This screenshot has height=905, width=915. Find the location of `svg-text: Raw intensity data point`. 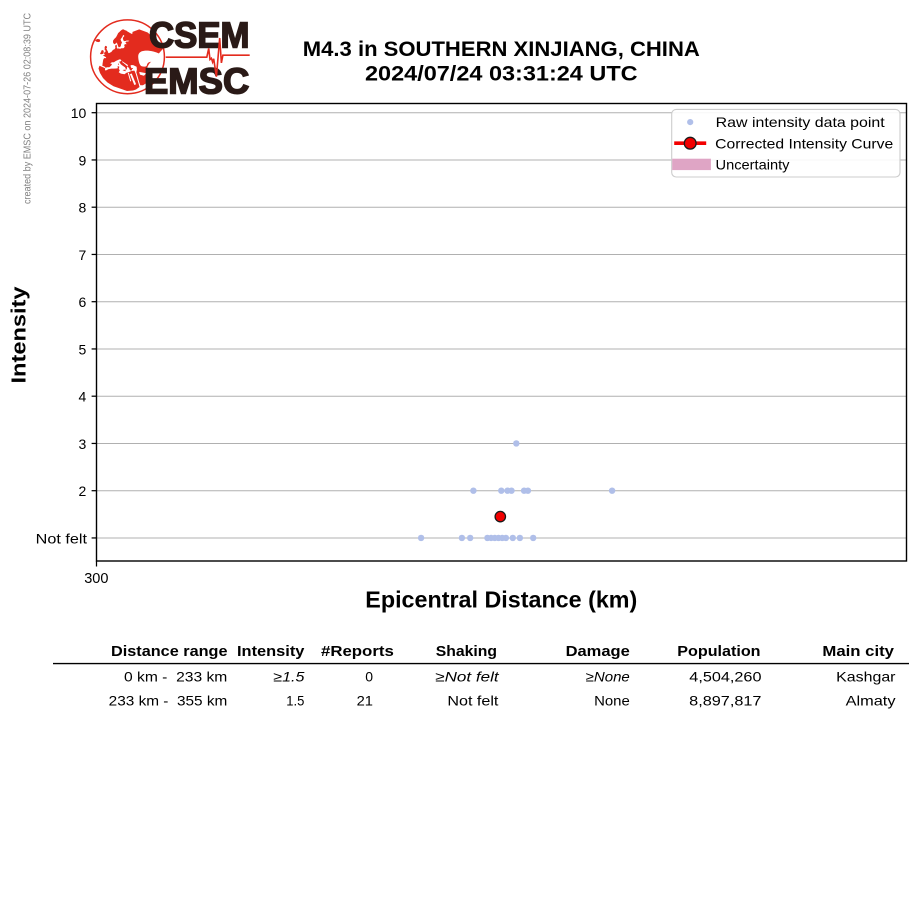

svg-text: Raw intensity data point is located at coordinates (800, 122).